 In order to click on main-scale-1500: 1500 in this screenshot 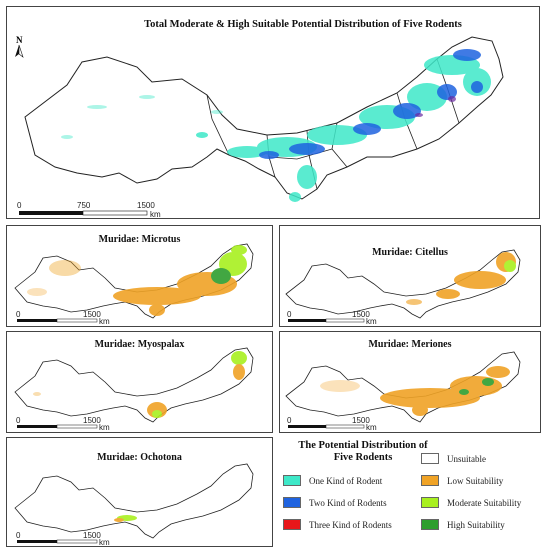, I will do `click(146, 205)`.